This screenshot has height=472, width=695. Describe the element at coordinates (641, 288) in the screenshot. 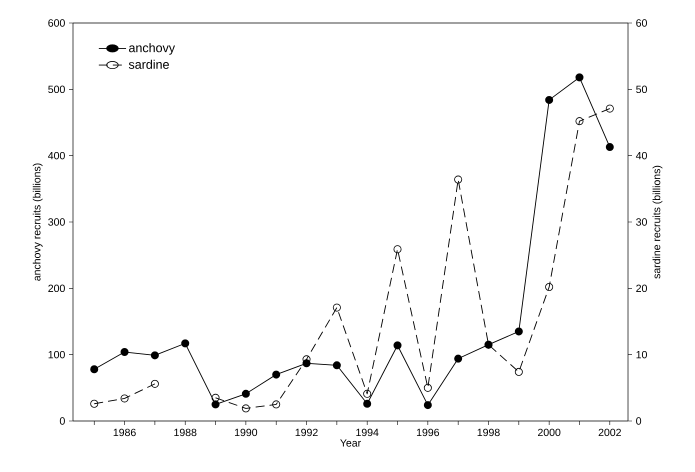

I see `y2-tick-label: 20` at that location.